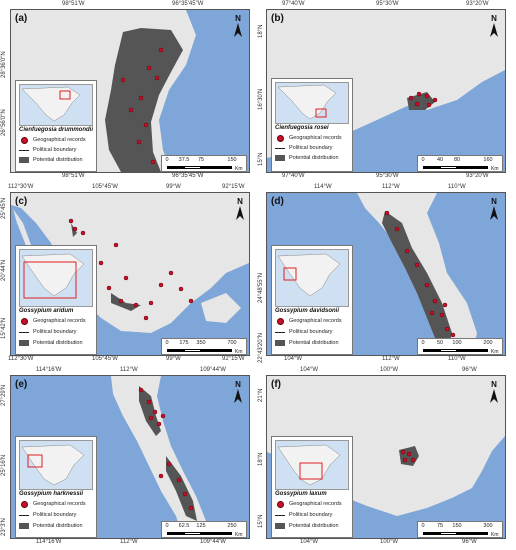 The width and height of the screenshot is (516, 550). What do you see at coordinates (4, 465) in the screenshot?
I see `left-tick-e-2: 25°16'N` at bounding box center [4, 465].